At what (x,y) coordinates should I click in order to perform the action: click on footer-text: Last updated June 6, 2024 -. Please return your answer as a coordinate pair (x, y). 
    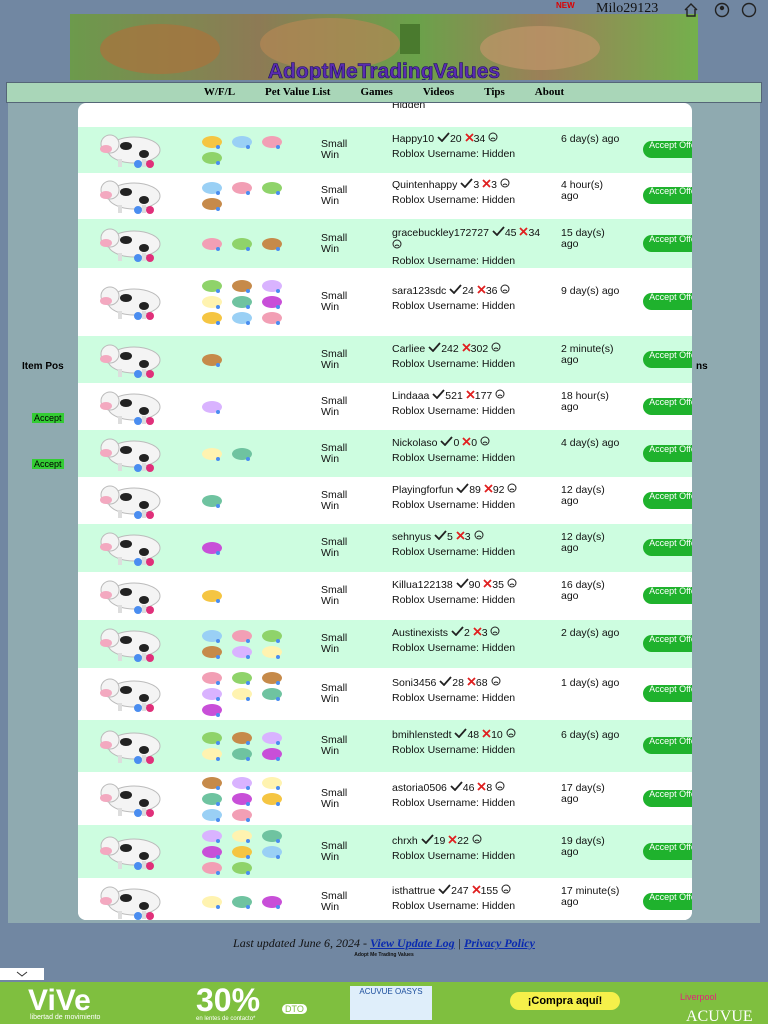
    Looking at the image, I should click on (302, 943).